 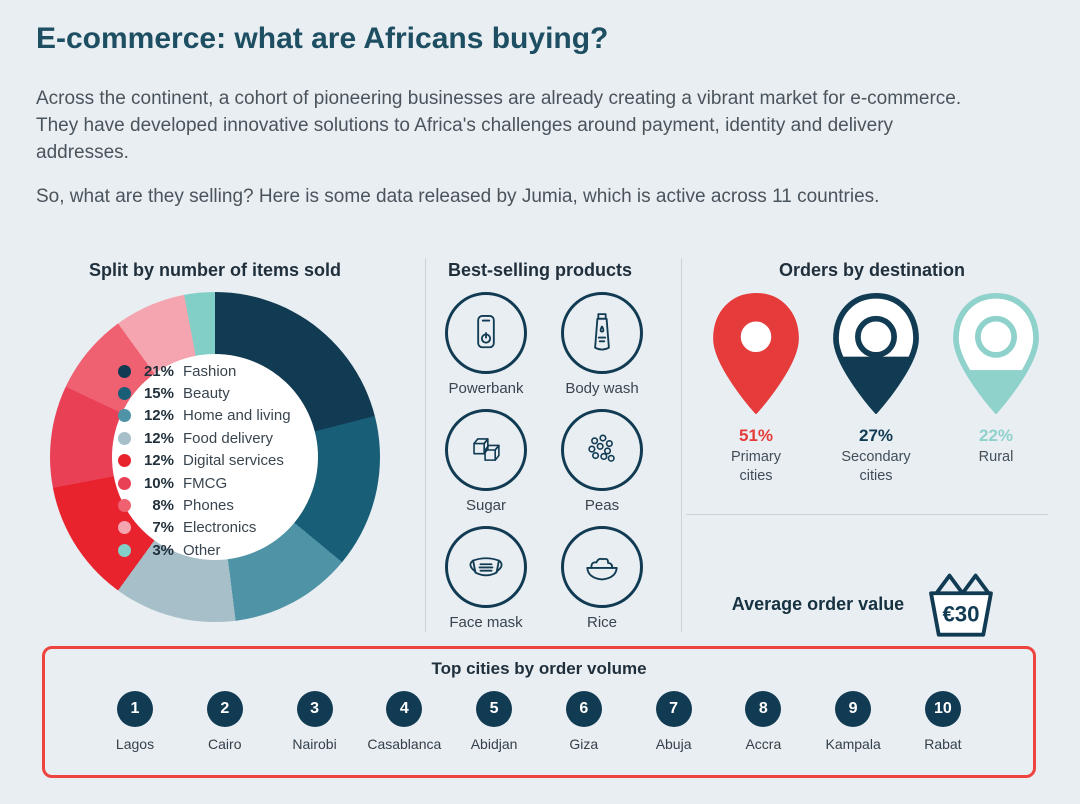 I want to click on city-rank-badge: 7, so click(x=673, y=709).